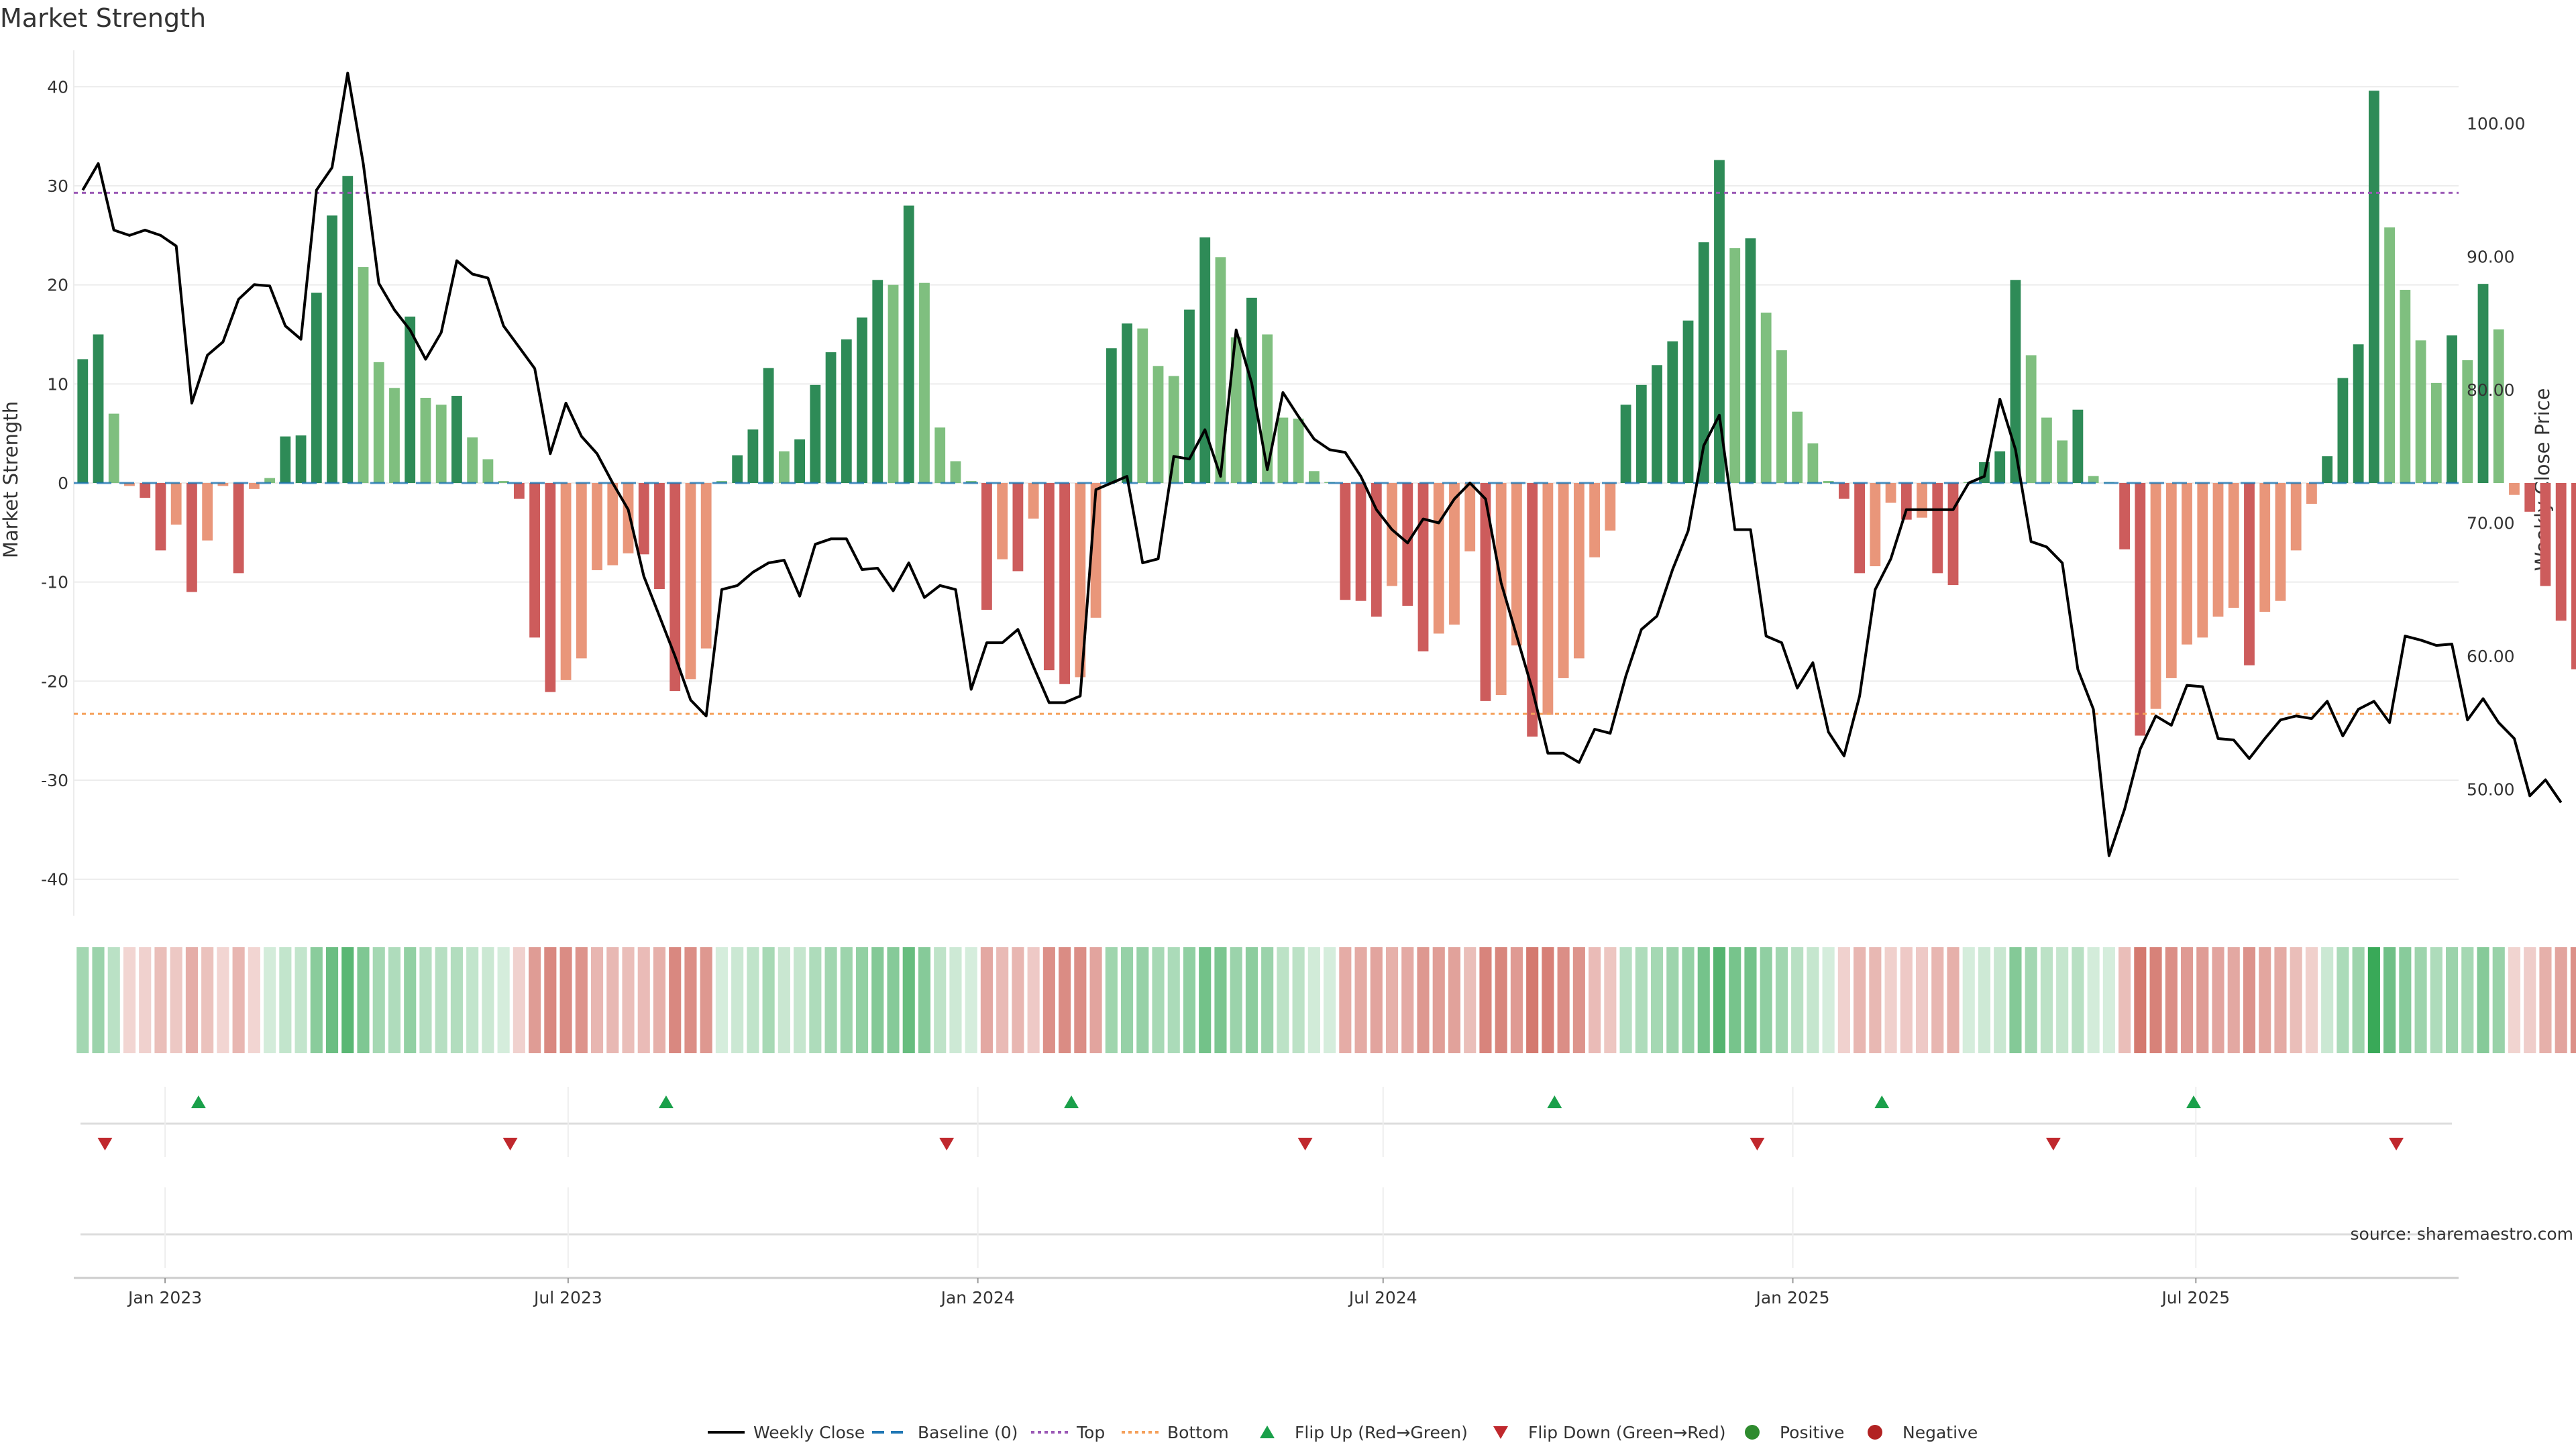 This screenshot has height=1449, width=2576. Describe the element at coordinates (945, 1432) in the screenshot. I see `legend-item: Baseline (0)` at that location.